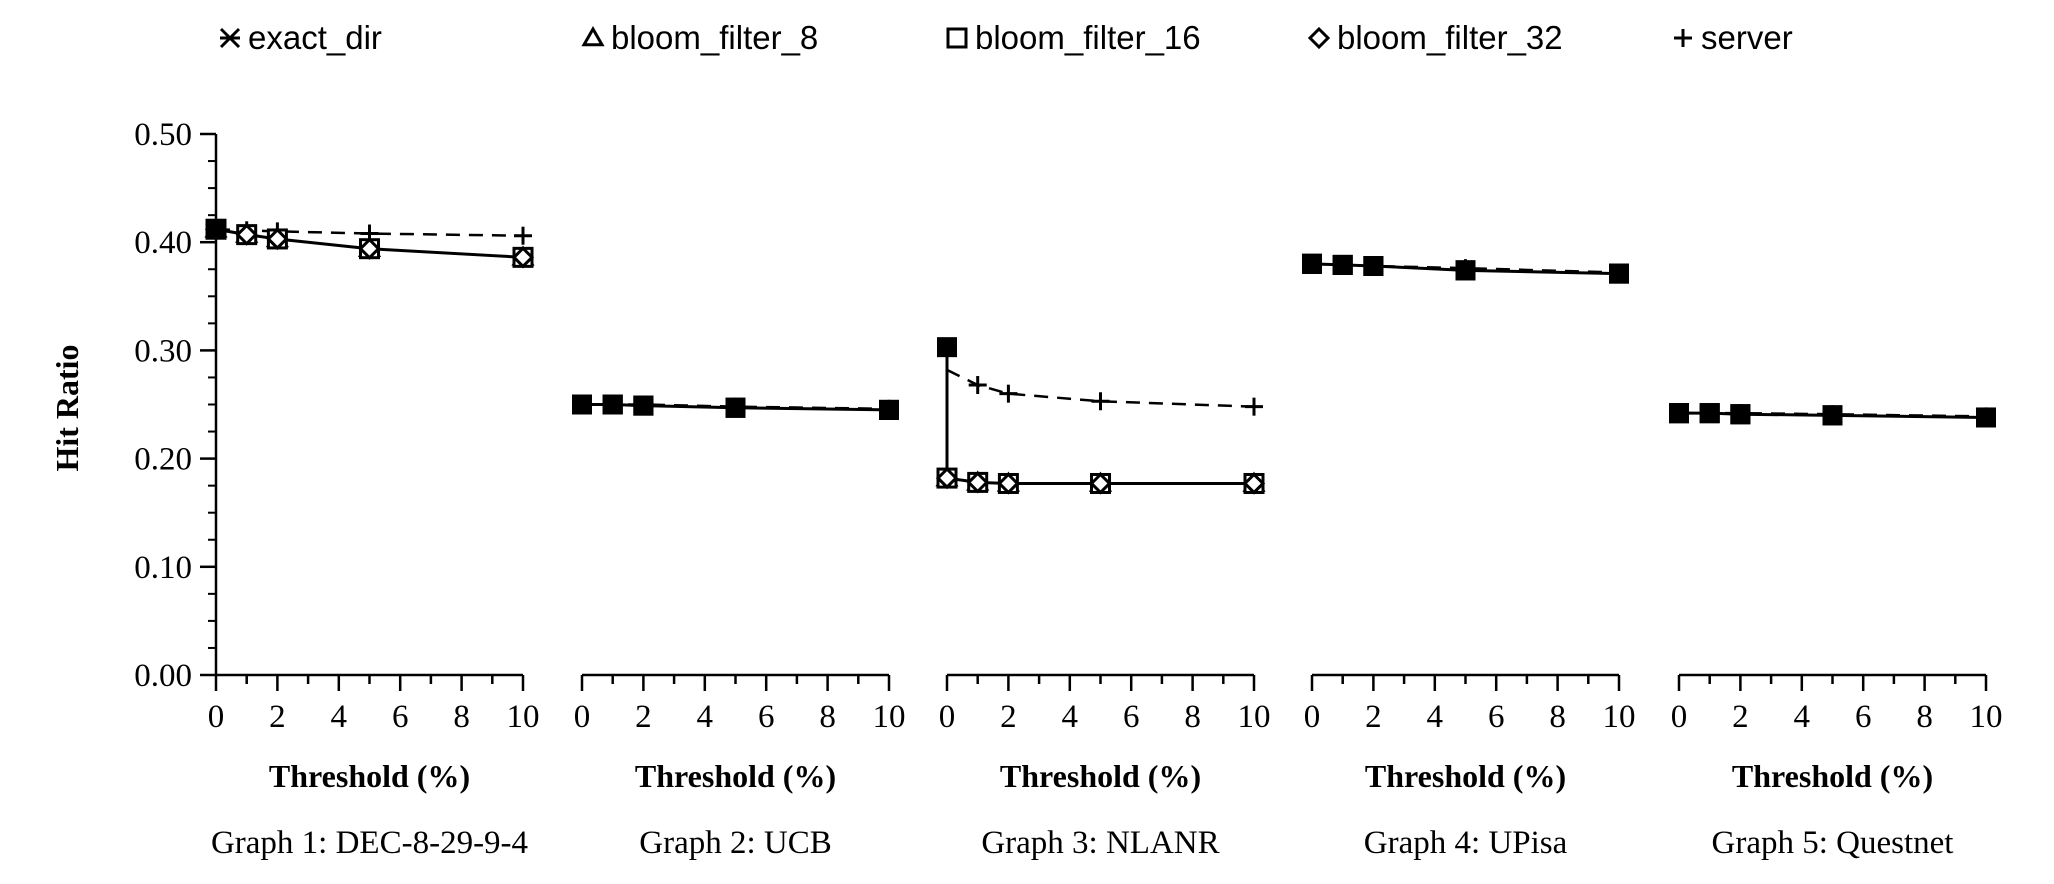  What do you see at coordinates (1099, 416) in the screenshot?
I see `series-bloom-filter-line` at bounding box center [1099, 416].